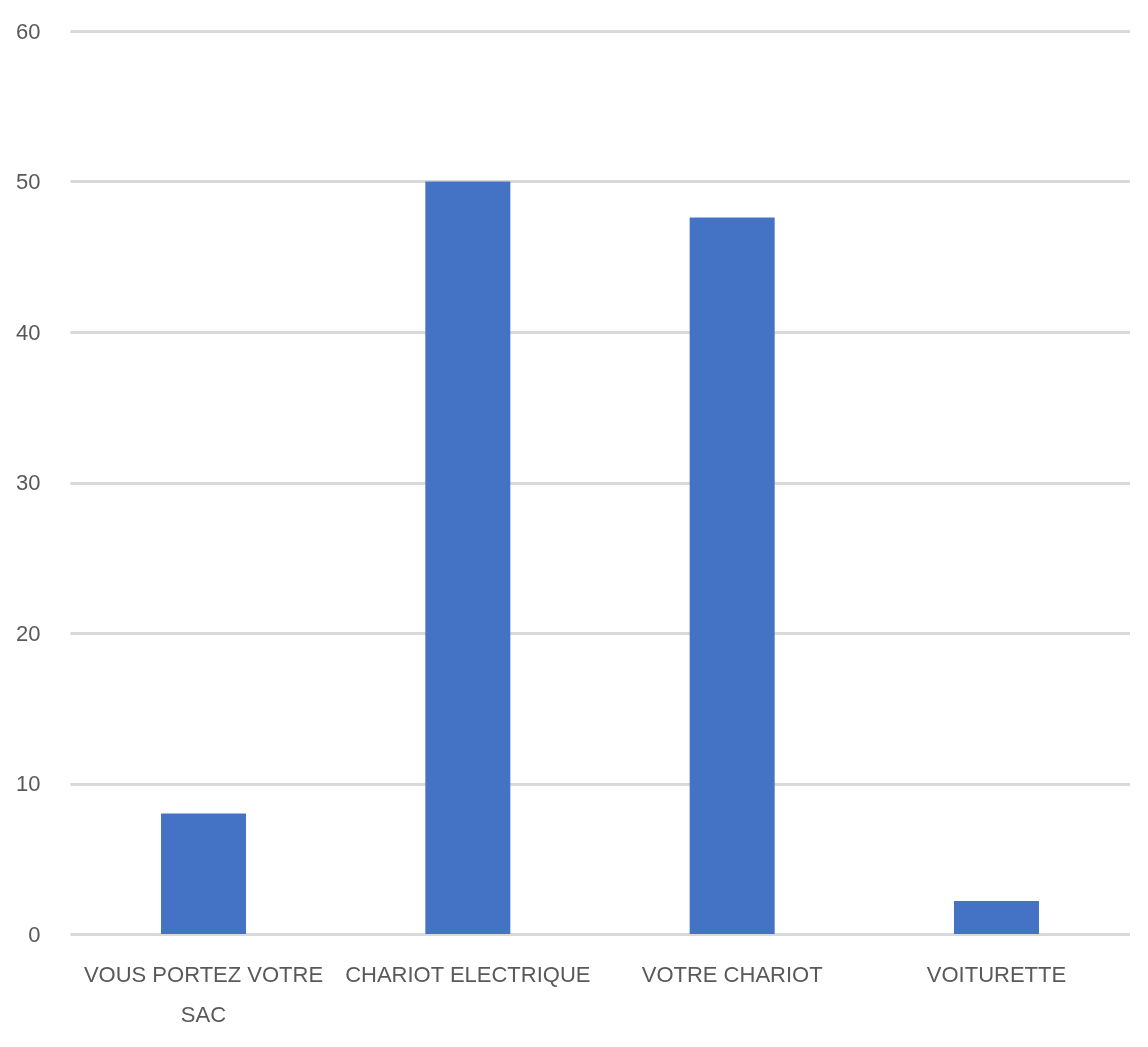 This screenshot has width=1148, height=1047. What do you see at coordinates (996, 974) in the screenshot?
I see `x-tick-label: VOITURETTE` at bounding box center [996, 974].